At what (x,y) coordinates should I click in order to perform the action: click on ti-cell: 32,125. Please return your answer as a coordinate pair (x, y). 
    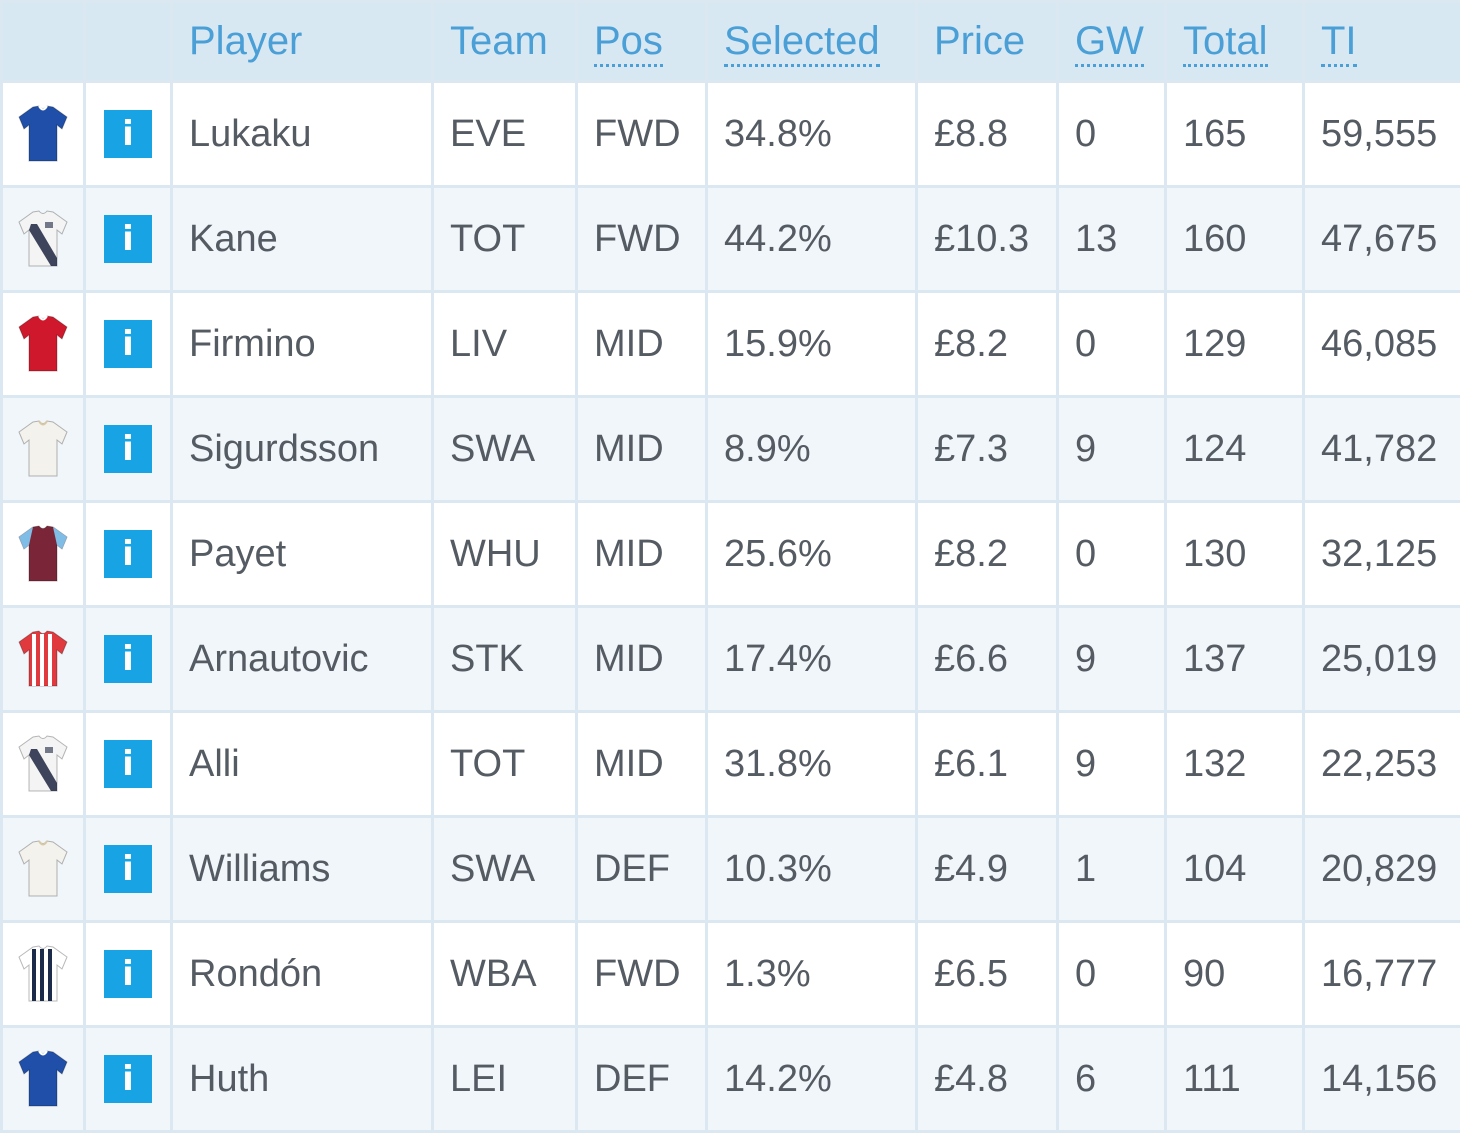
    Looking at the image, I should click on (1382, 554).